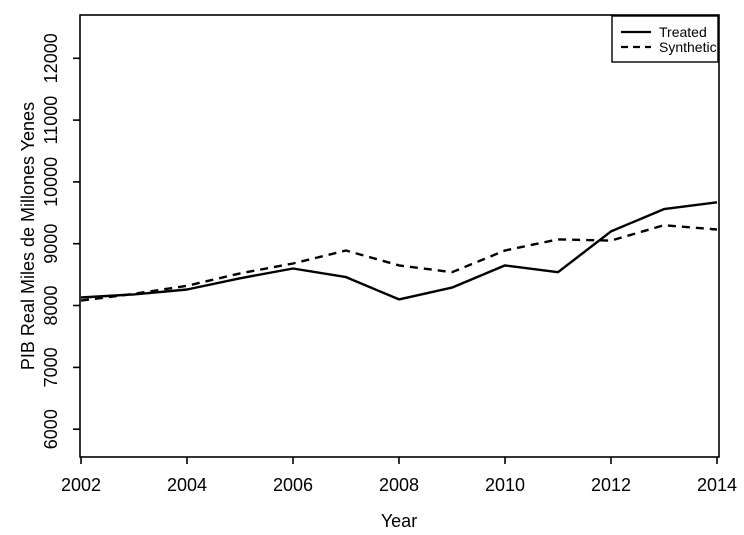  I want to click on y-tick-label-12000: 12000, so click(51, 58).